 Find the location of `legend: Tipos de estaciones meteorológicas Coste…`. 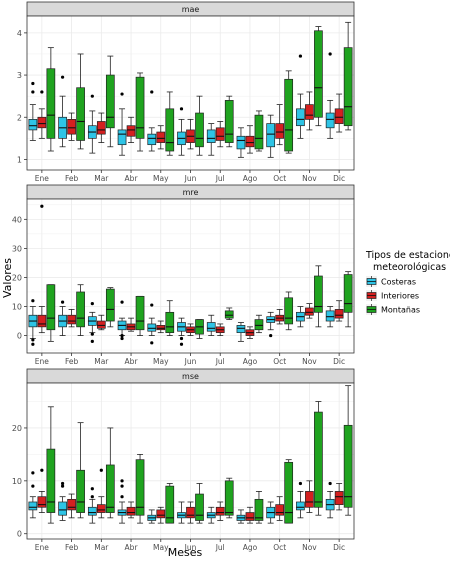

legend: Tipos de estaciones meteorológicas Coste… is located at coordinates (407, 282).